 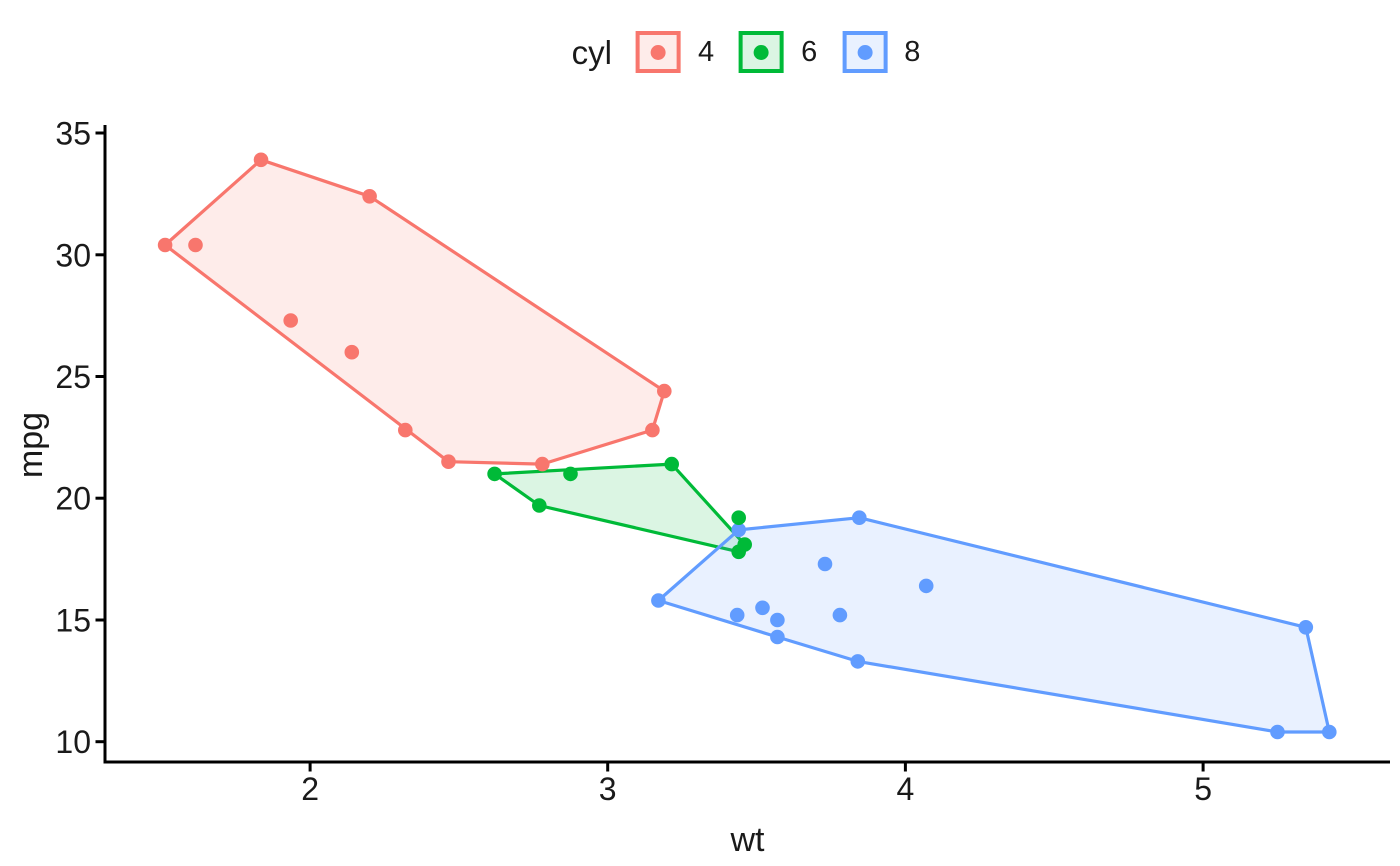 I want to click on legend-item-cyl-8: 8, so click(x=881, y=52).